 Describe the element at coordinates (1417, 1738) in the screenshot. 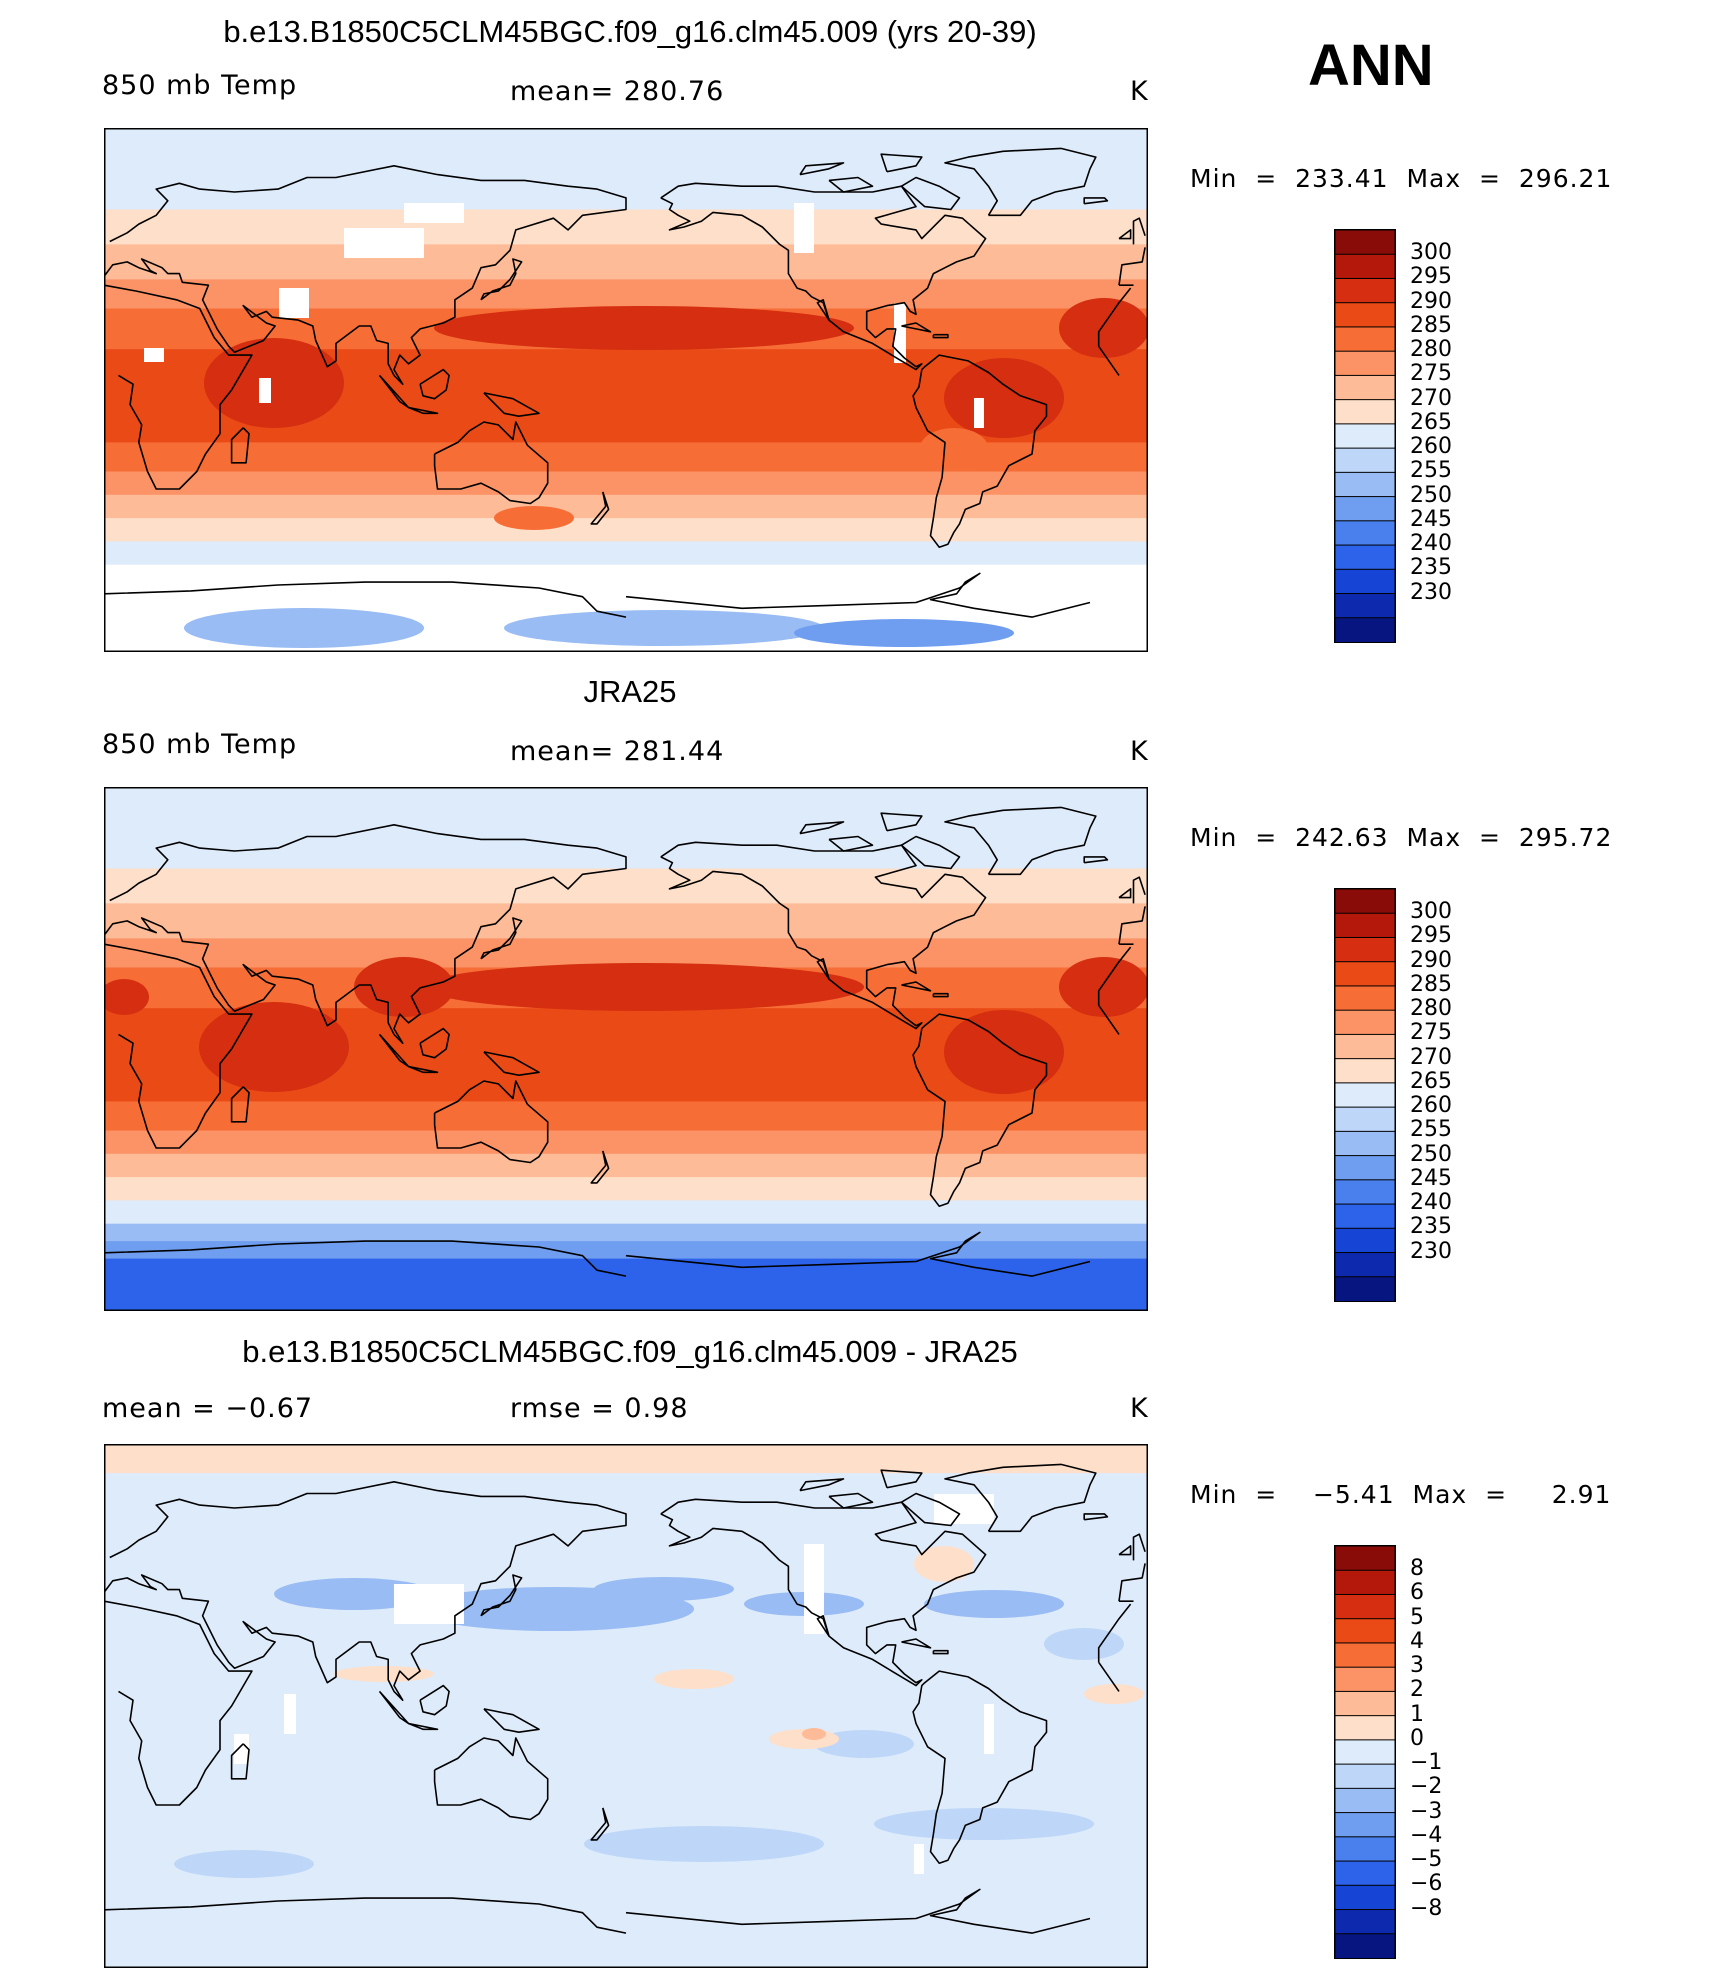

I see `colorbar-tick-label: 0` at that location.